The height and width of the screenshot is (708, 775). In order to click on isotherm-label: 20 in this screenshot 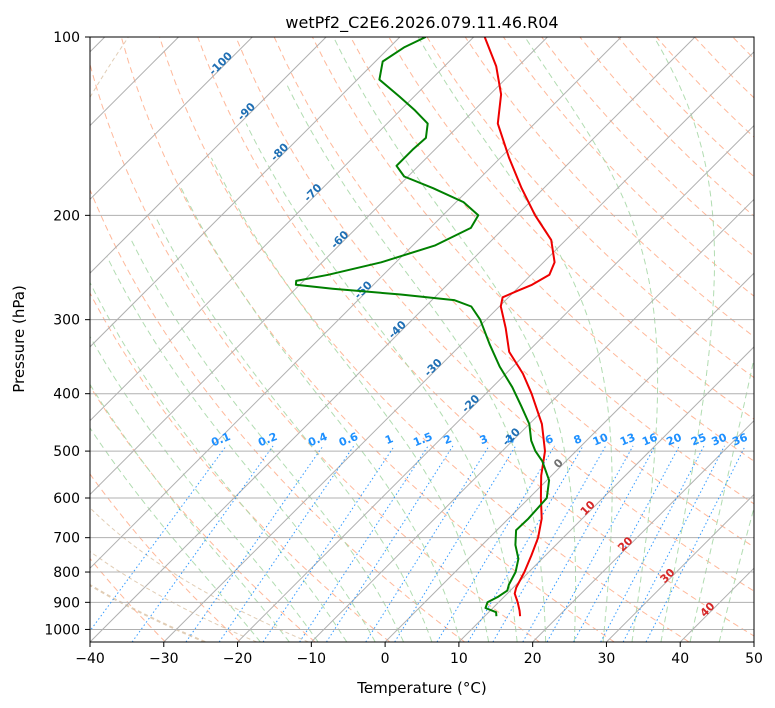, I will do `click(625, 544)`.